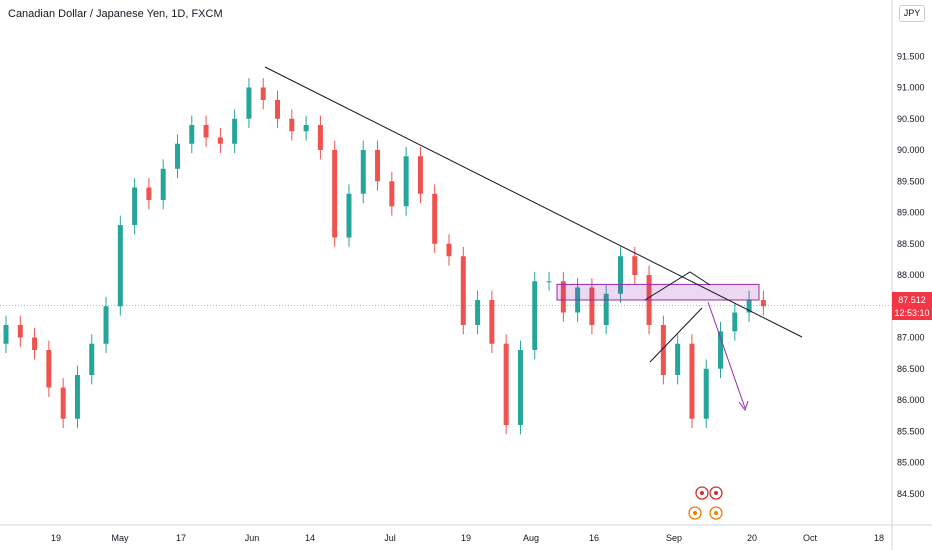 This screenshot has height=550, width=932. What do you see at coordinates (677, 286) in the screenshot?
I see `wedge-upper-line` at bounding box center [677, 286].